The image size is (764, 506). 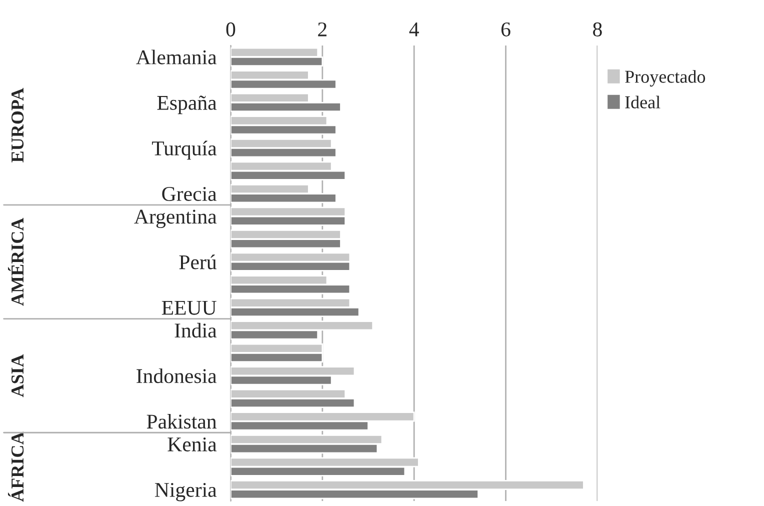 What do you see at coordinates (17, 125) in the screenshot?
I see `text: EUROPA` at bounding box center [17, 125].